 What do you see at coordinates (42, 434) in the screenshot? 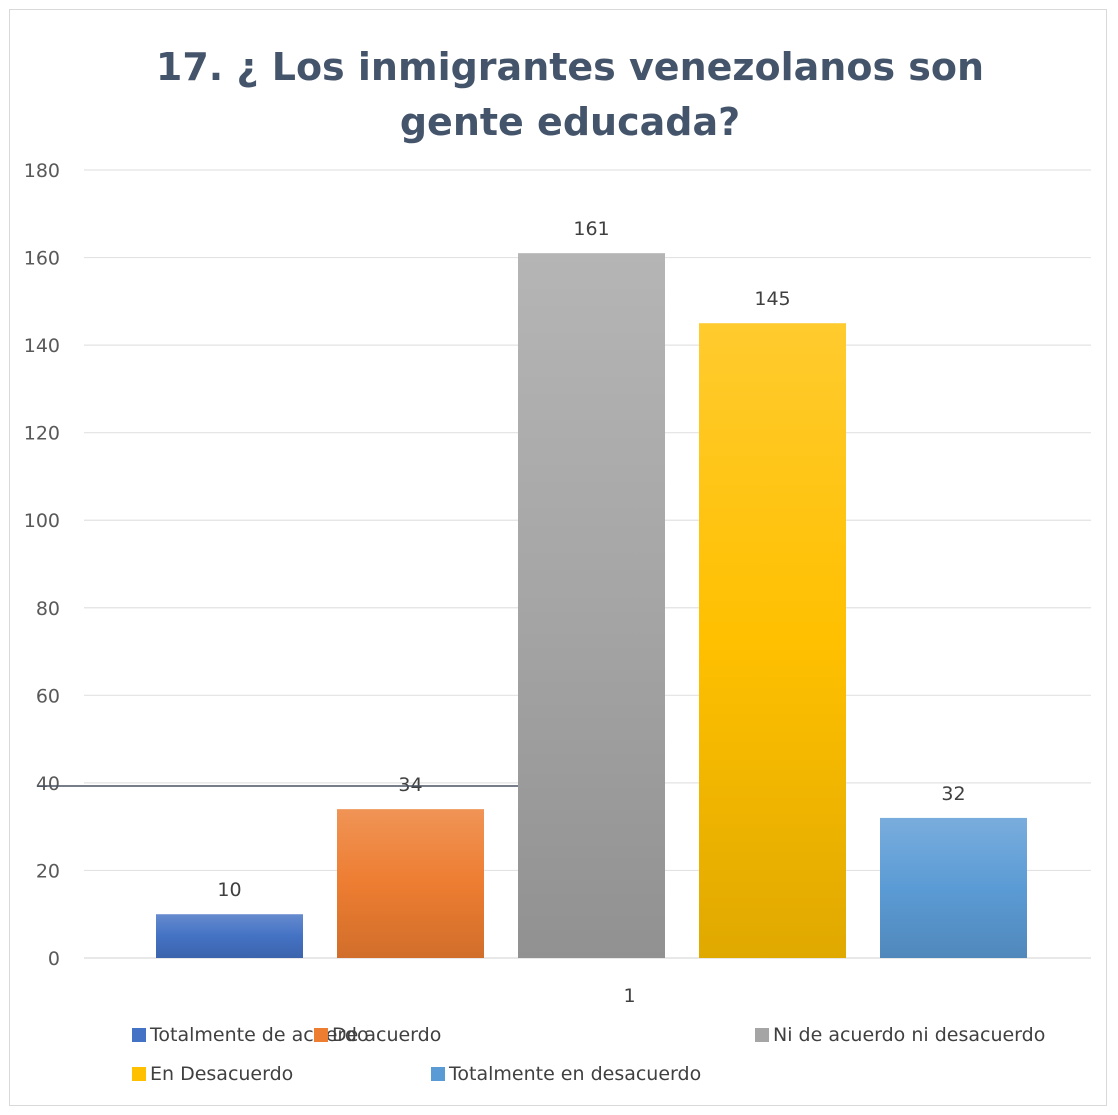
I see `y-tick-label: 120` at bounding box center [42, 434].